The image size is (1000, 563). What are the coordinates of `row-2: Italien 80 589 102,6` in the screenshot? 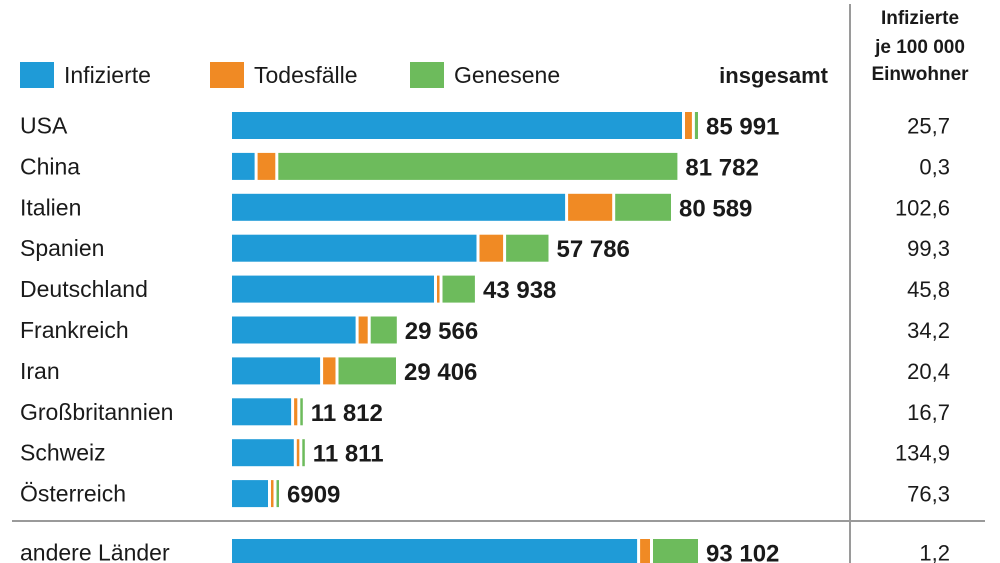 It's located at (485, 207).